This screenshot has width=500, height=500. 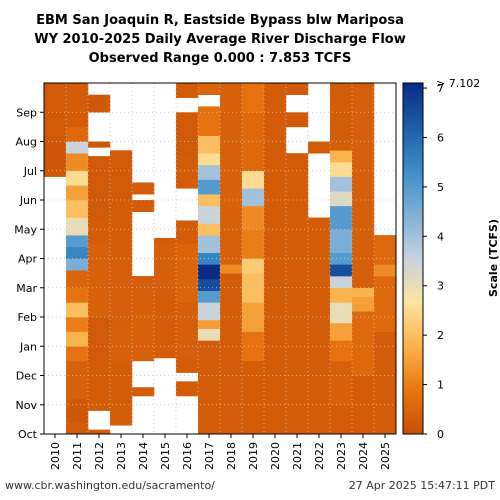 What do you see at coordinates (458, 83) in the screenshot?
I see `colorbar-top-label: > 7.102` at bounding box center [458, 83].